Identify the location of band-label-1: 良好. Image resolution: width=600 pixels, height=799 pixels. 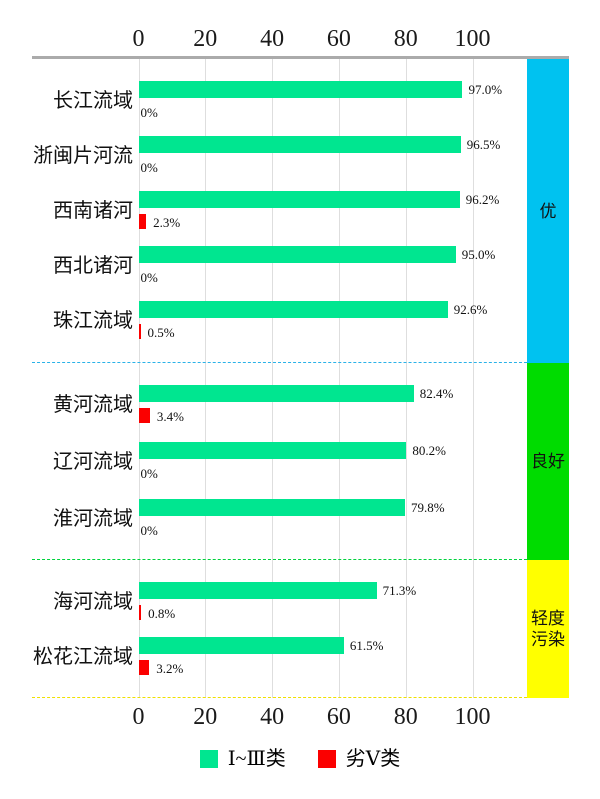
(548, 461).